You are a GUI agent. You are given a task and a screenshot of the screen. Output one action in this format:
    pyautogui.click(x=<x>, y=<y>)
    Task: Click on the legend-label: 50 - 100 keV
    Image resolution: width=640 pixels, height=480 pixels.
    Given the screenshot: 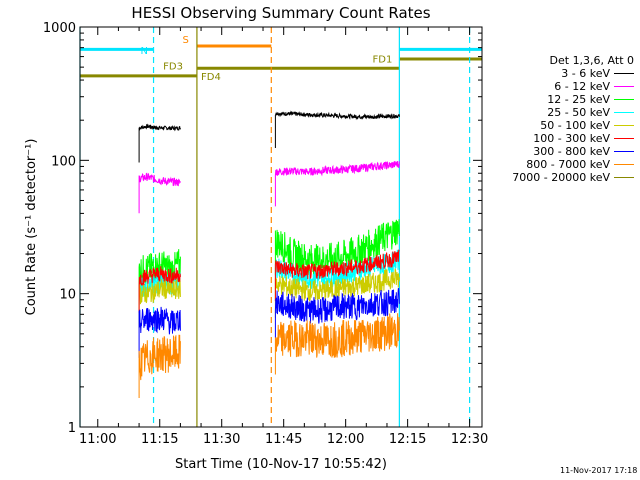 What is the action you would take?
    pyautogui.click(x=575, y=125)
    